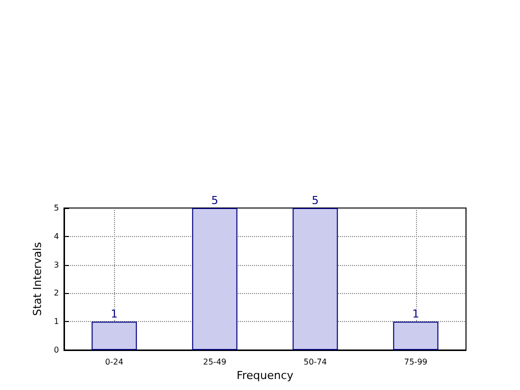 This screenshot has height=390, width=520. Describe the element at coordinates (214, 362) in the screenshot. I see `x-tick-label: 25-49` at that location.